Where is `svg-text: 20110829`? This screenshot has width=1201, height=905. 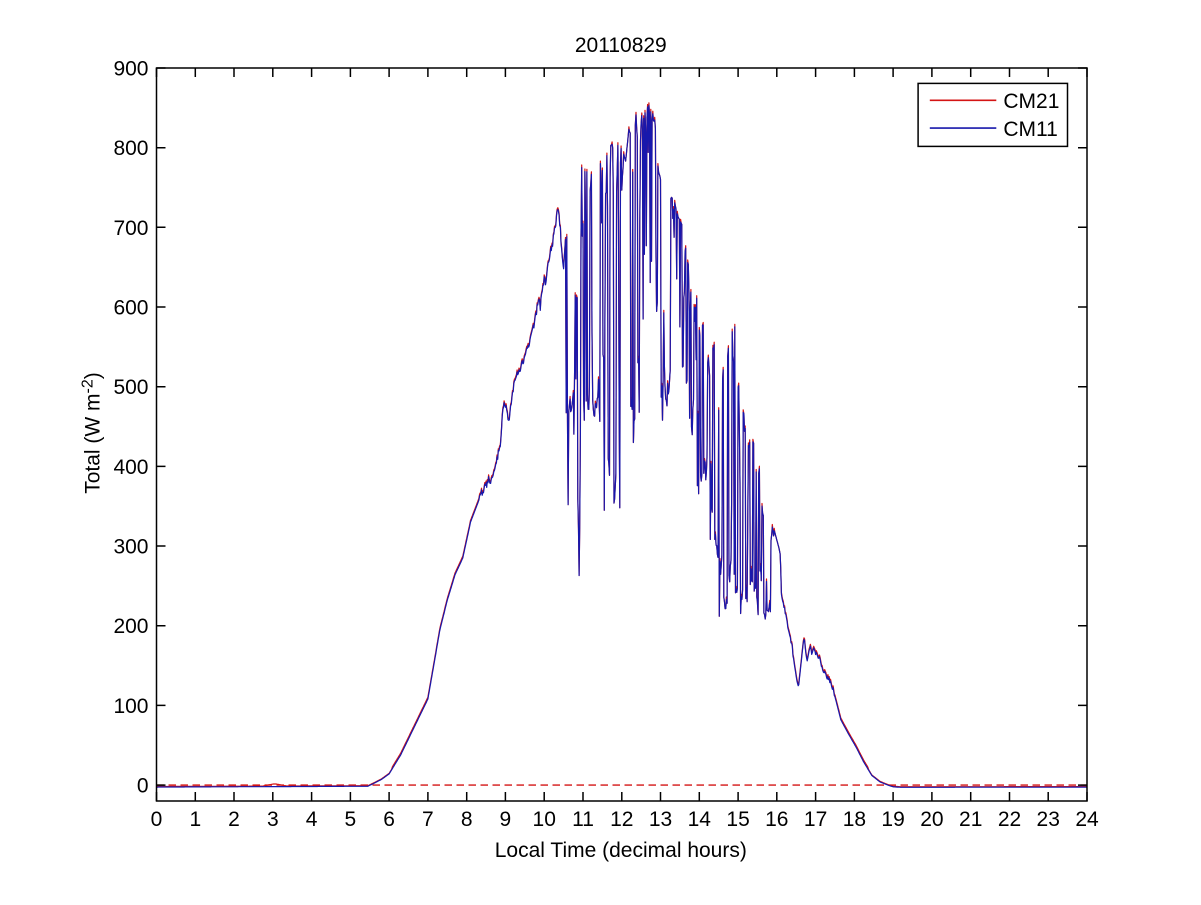
svg-text: 20110829 is located at coordinates (621, 45).